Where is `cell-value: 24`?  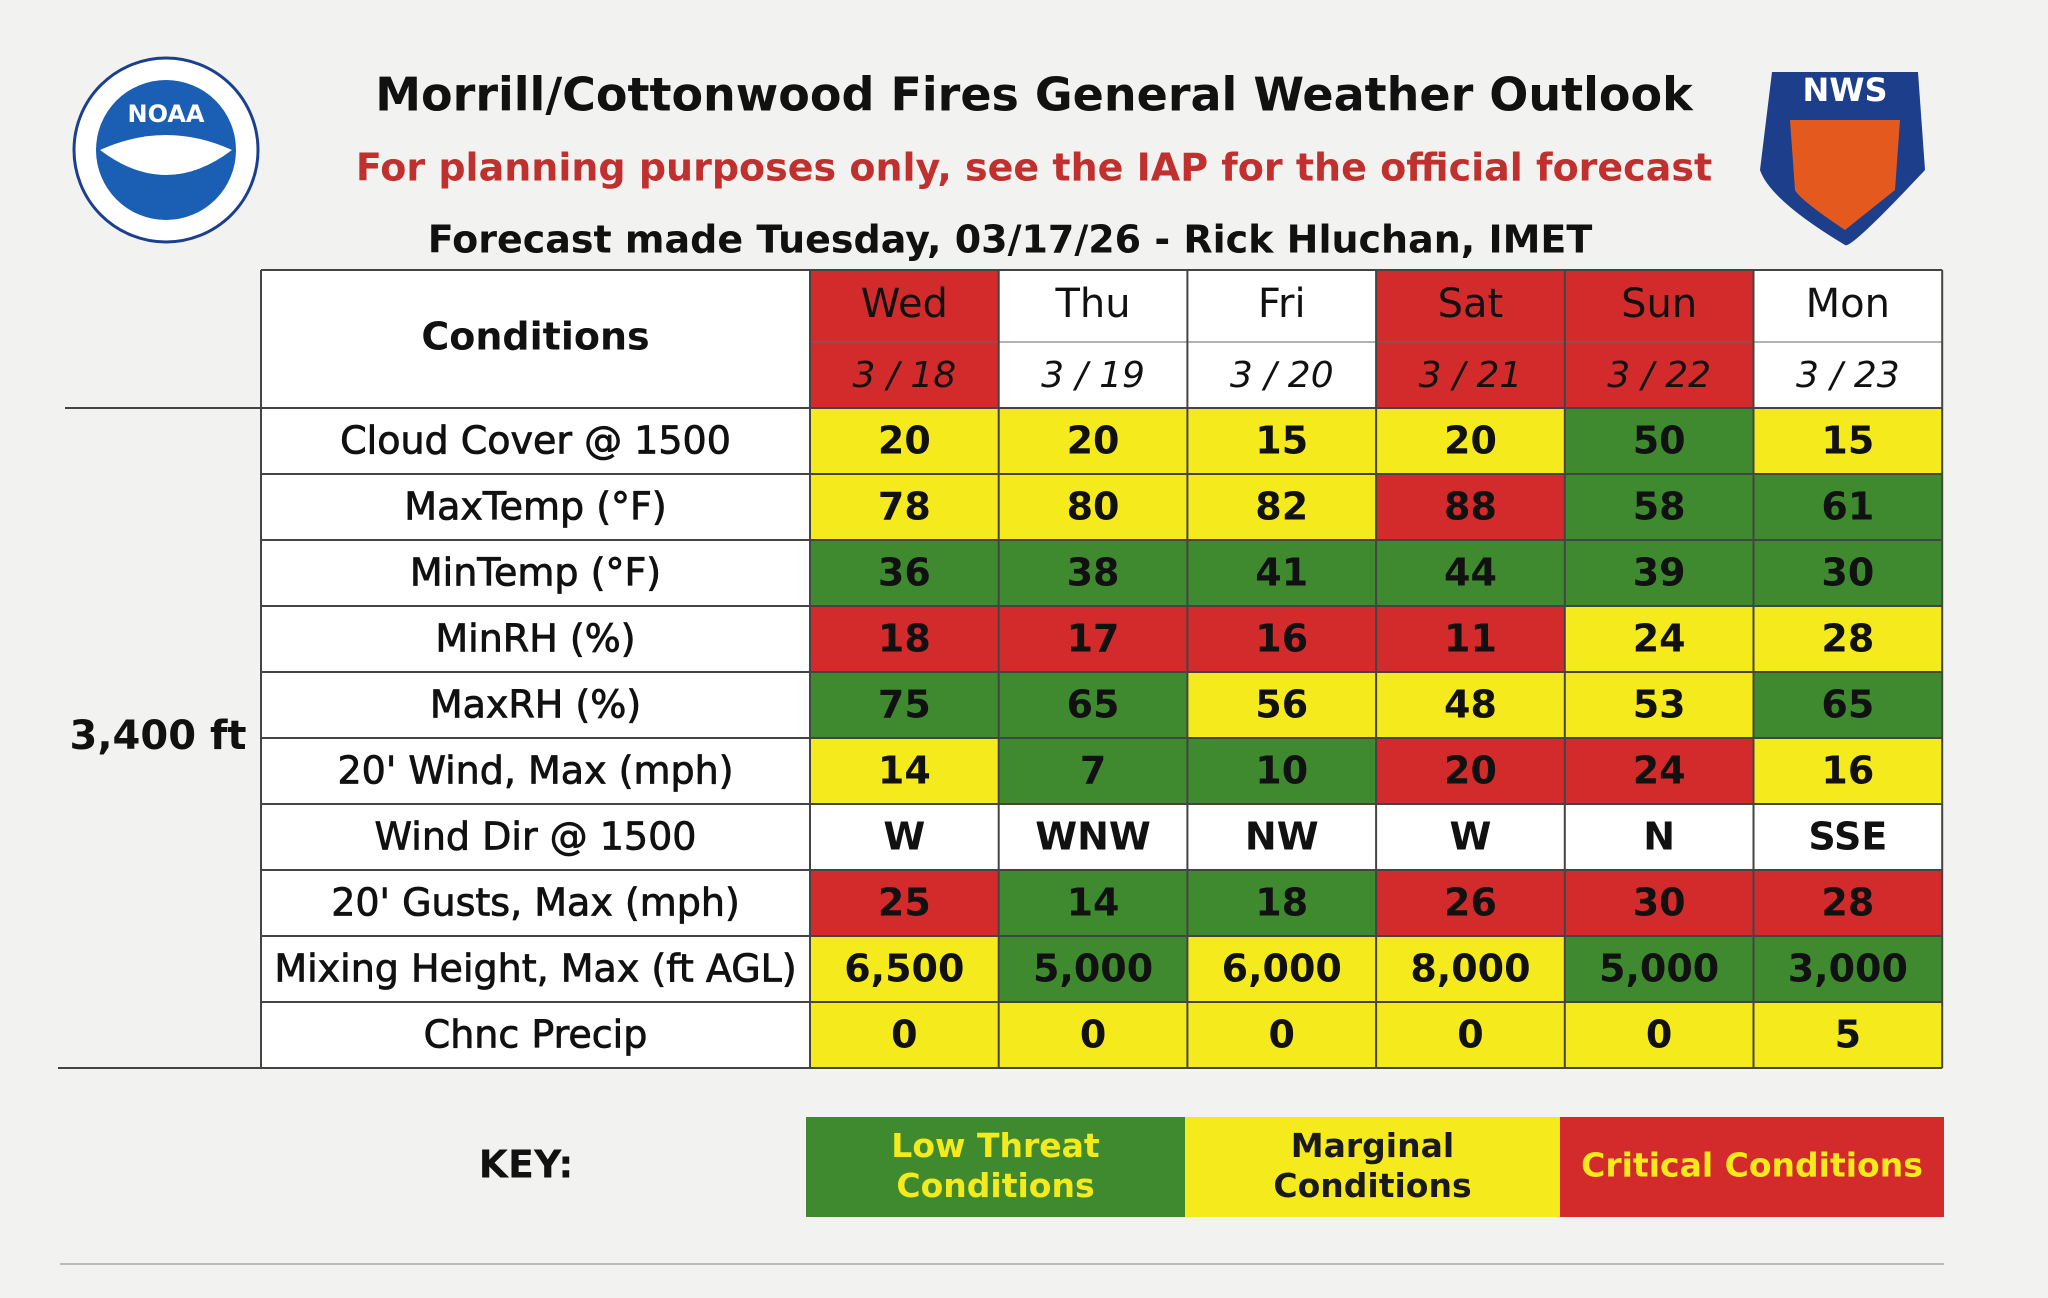
cell-value: 24 is located at coordinates (1659, 639).